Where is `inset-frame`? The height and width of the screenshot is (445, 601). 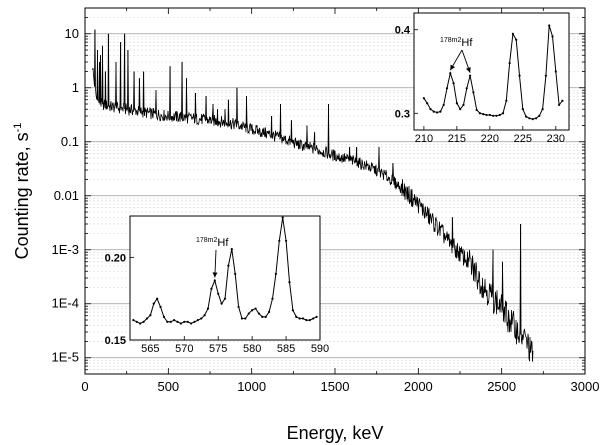
inset-frame is located at coordinates (225, 278).